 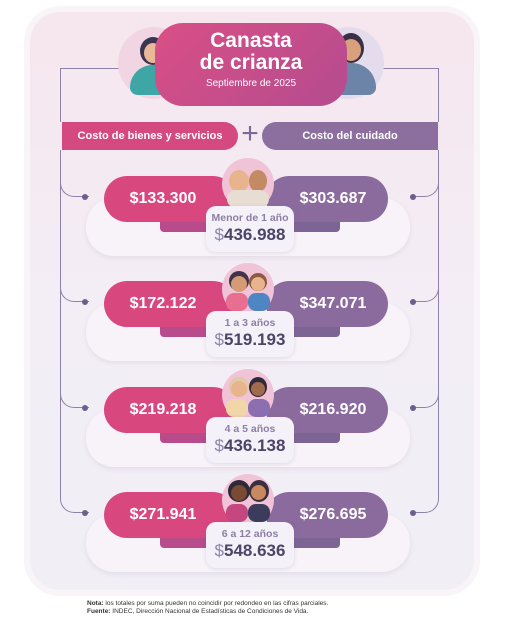 What do you see at coordinates (74, 183) in the screenshot?
I see `branch-l1` at bounding box center [74, 183].